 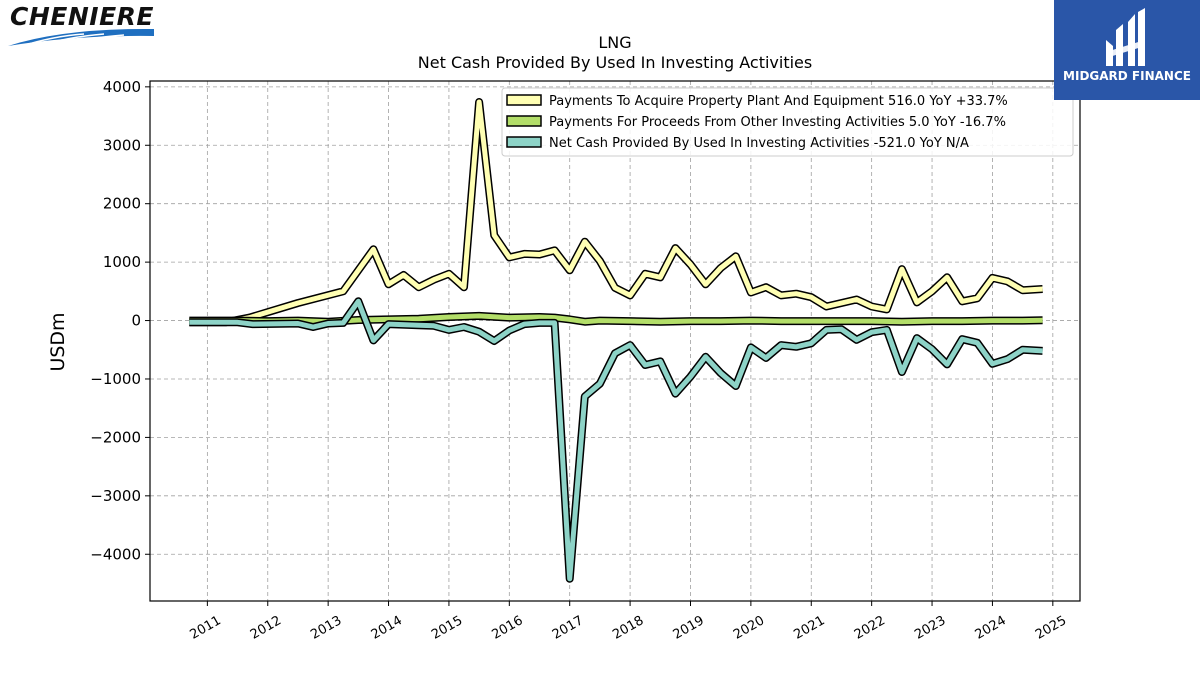 What do you see at coordinates (1051, 628) in the screenshot?
I see `x-tick-label: 2025` at bounding box center [1051, 628].